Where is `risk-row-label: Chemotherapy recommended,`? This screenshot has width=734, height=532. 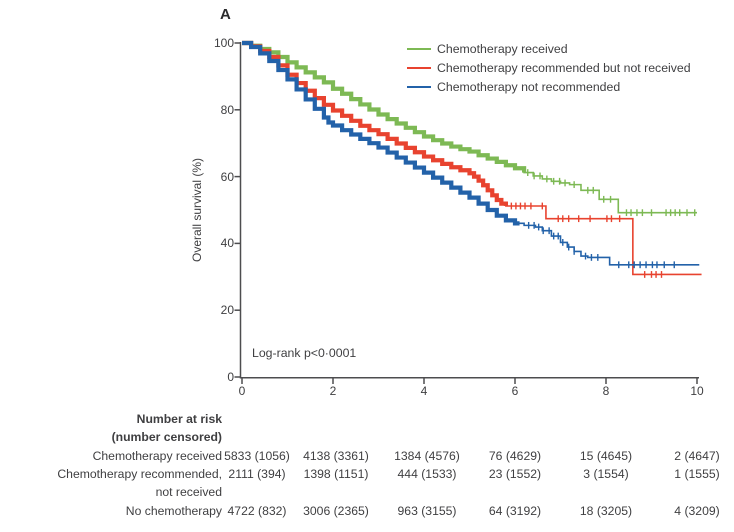 risk-row-label: Chemotherapy recommended, is located at coordinates (139, 474).